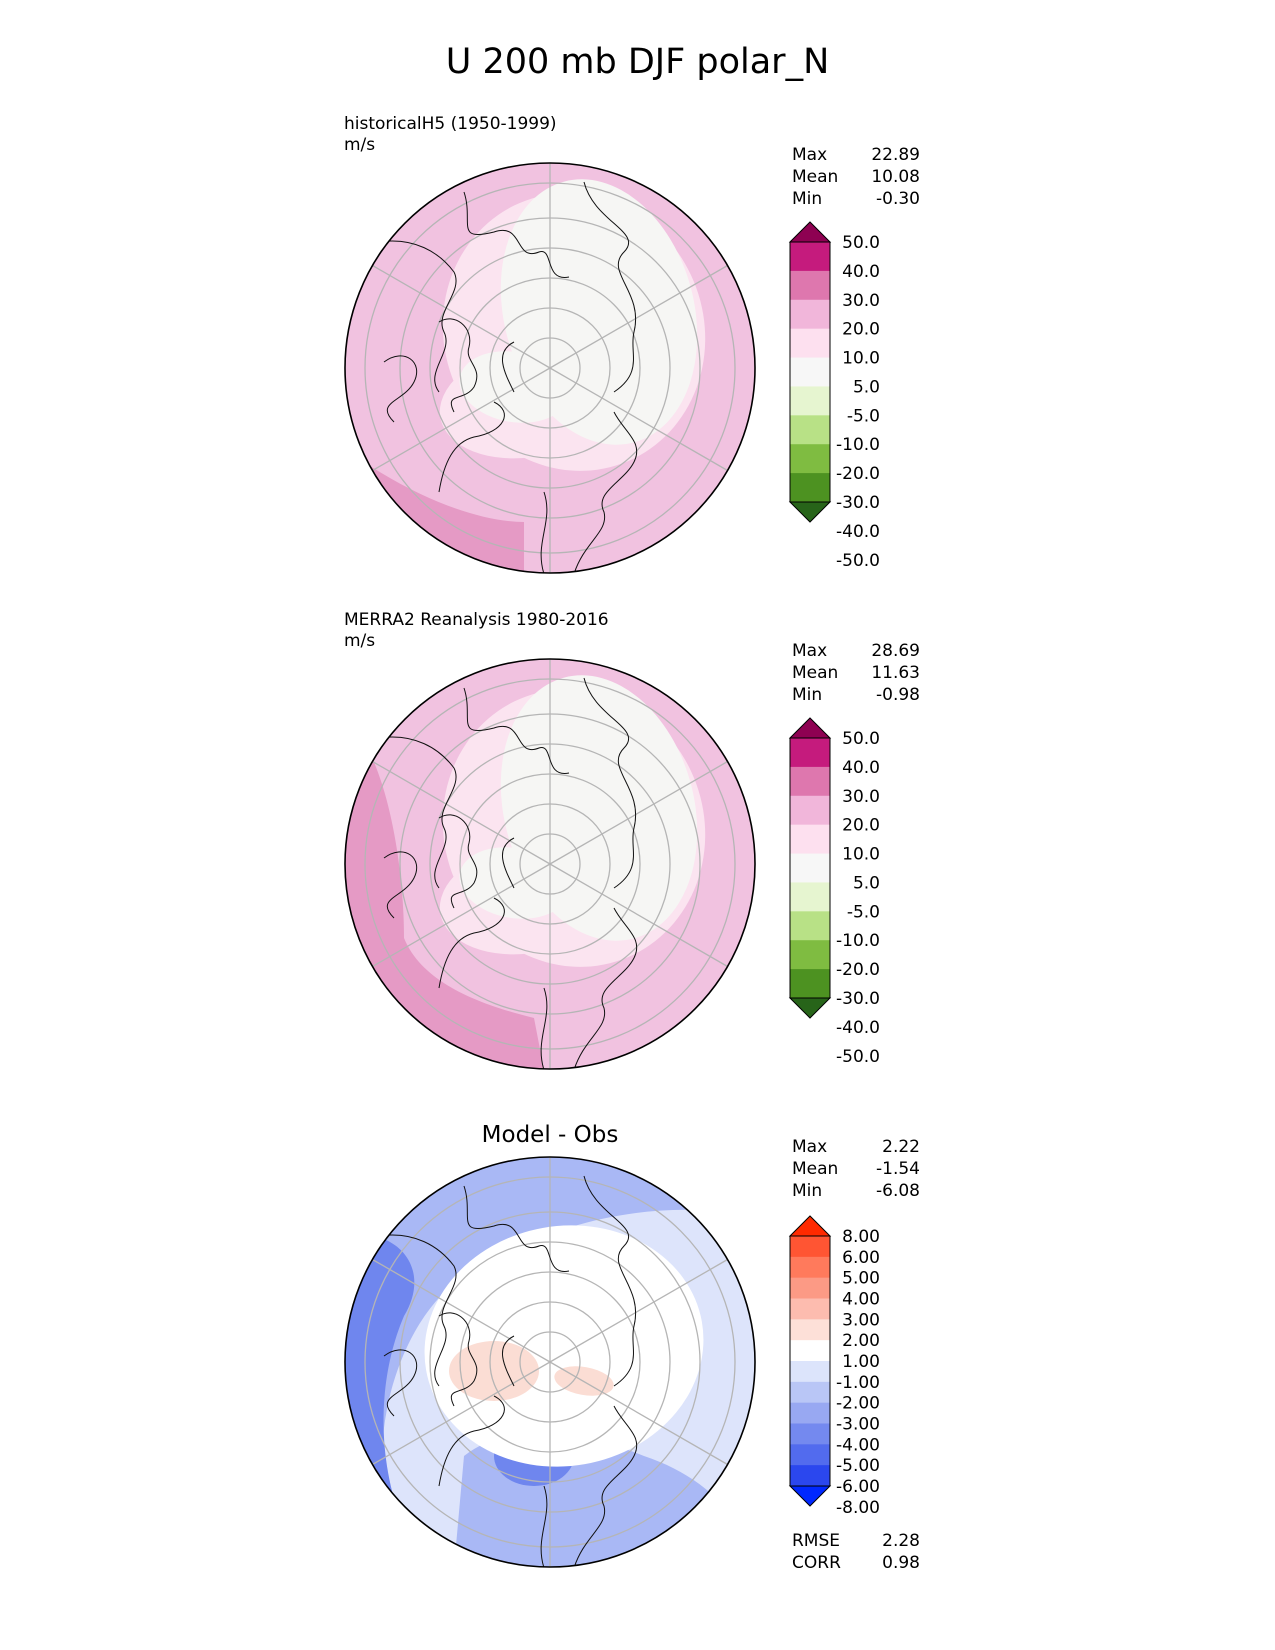  Describe the element at coordinates (476, 631) in the screenshot. I see `panel2-label: MERRA2 Reanalysis 1980-2016 m/s` at that location.